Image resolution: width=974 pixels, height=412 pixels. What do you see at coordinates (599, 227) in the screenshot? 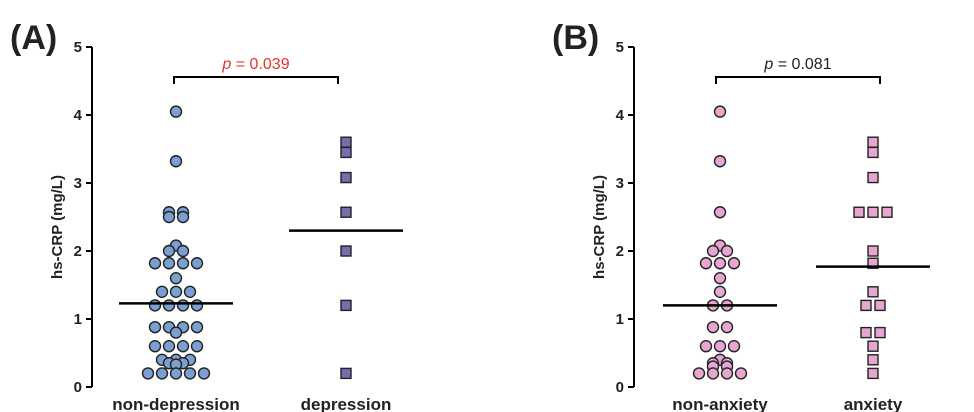
I see `panel-b-y-axis-title: hs-CRP (mg/L)` at bounding box center [599, 227].